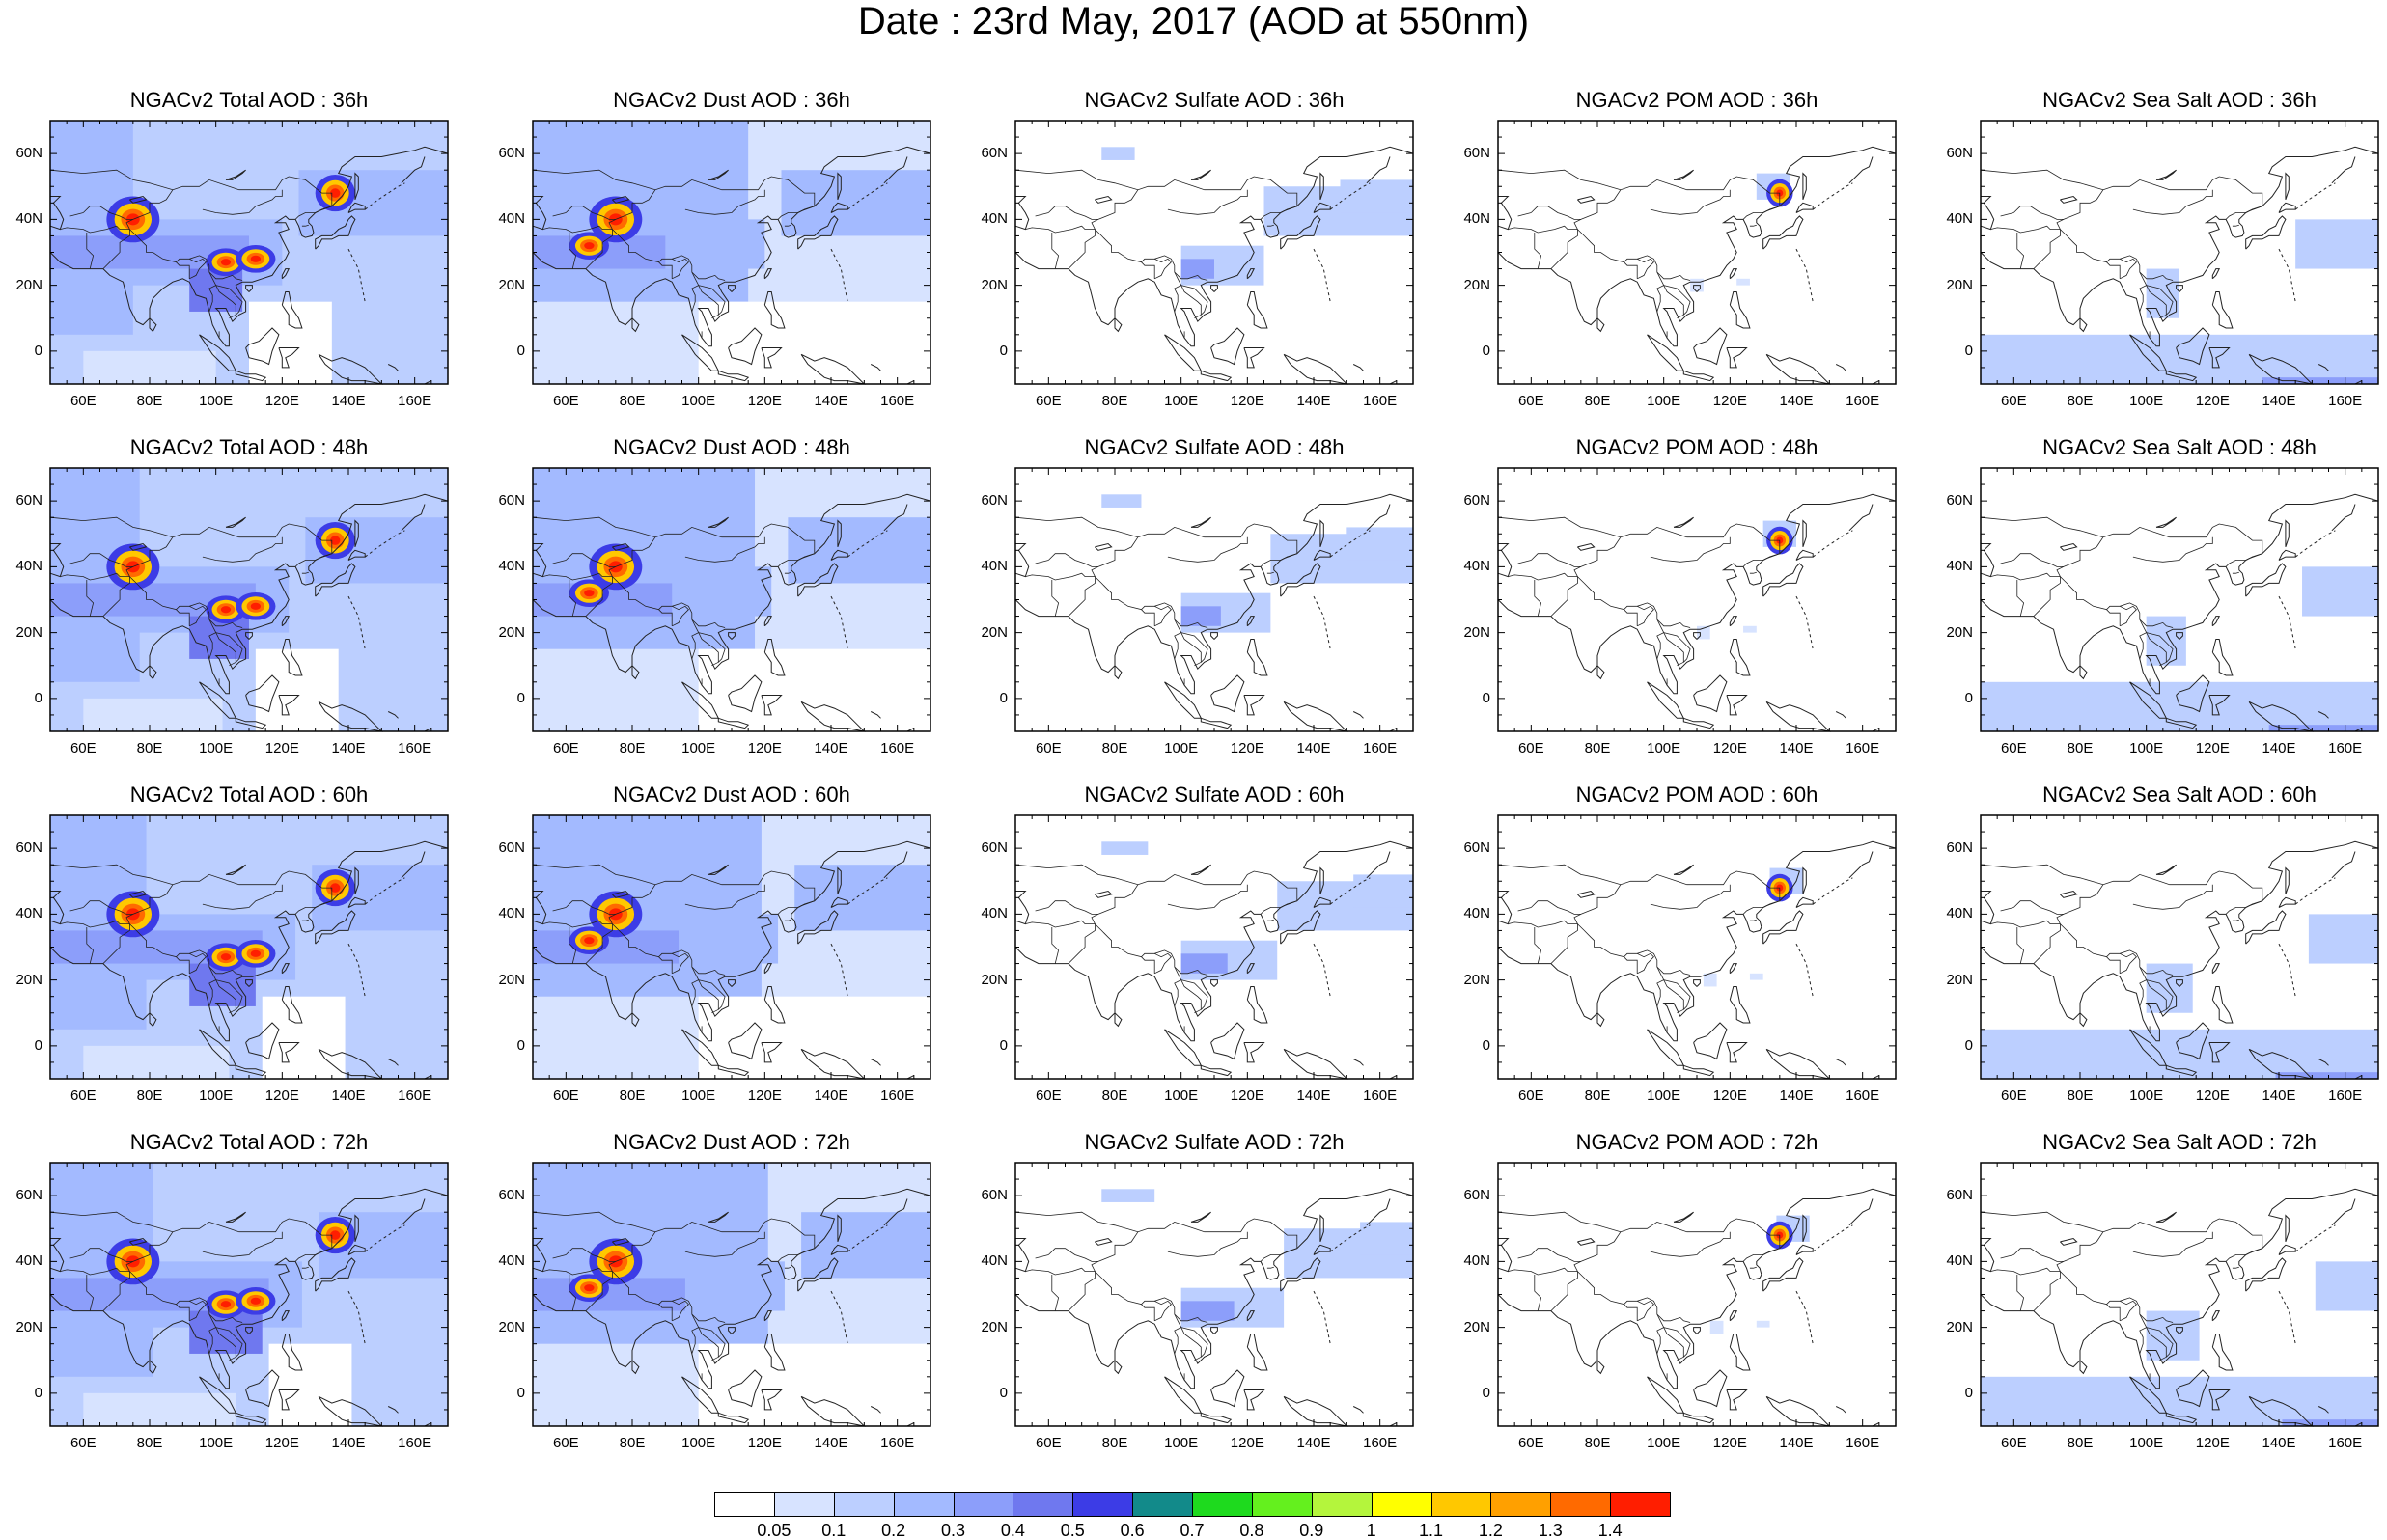  What do you see at coordinates (1959, 153) in the screenshot?
I see `lat-tick-label: 60N` at bounding box center [1959, 153].